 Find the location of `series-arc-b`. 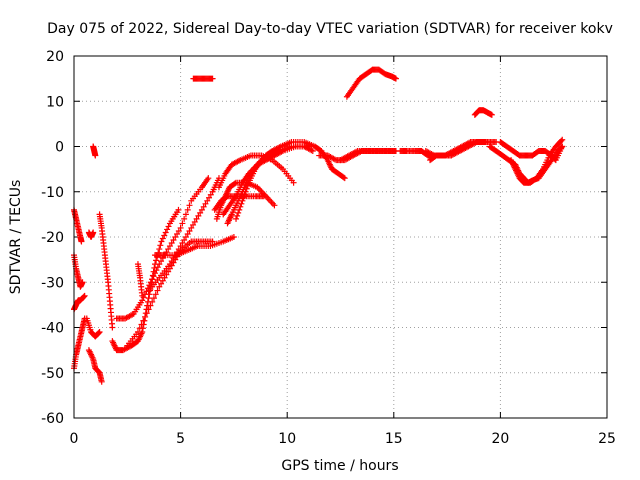

series-arc-b is located at coordinates (78, 271).